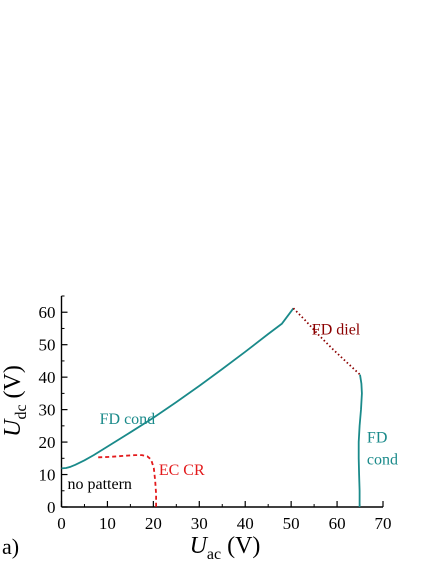  I want to click on annotation-ec-cr: EC CR, so click(182, 470).